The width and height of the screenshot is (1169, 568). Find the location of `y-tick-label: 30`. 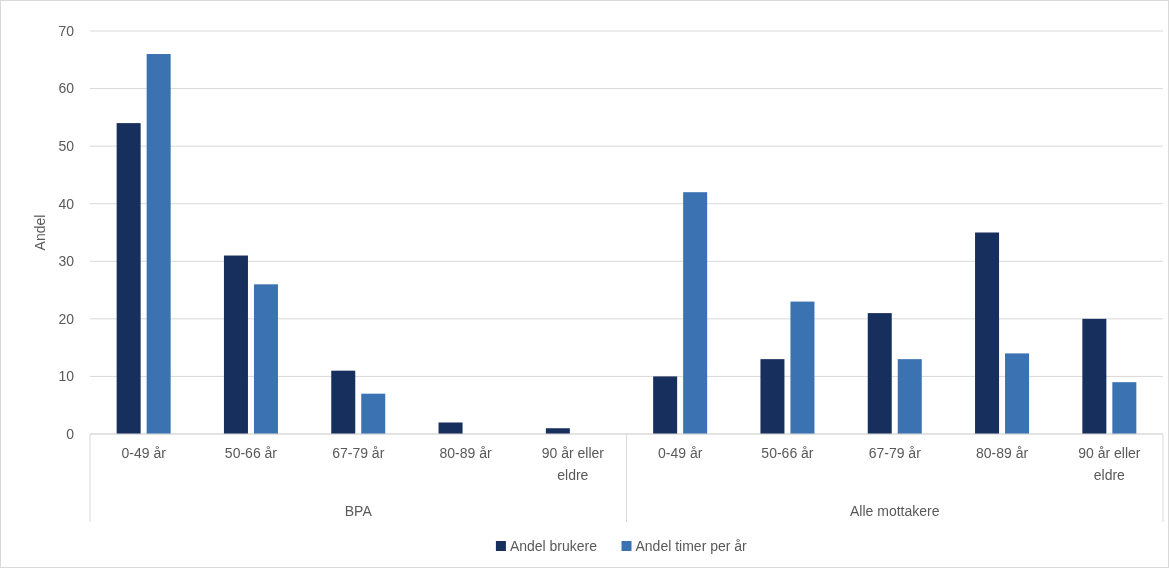

y-tick-label: 30 is located at coordinates (66, 261).